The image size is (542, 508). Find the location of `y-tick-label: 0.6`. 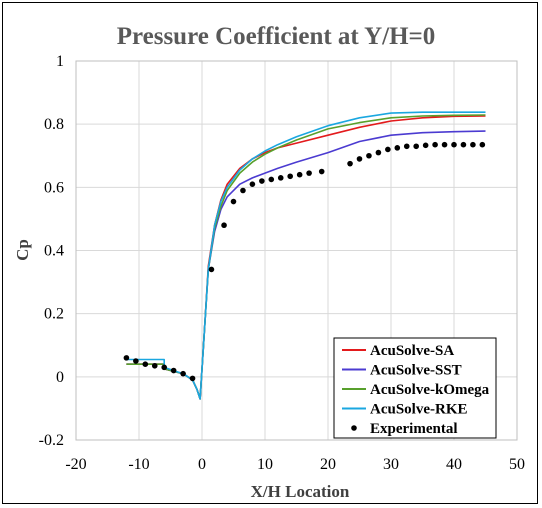

y-tick-label: 0.6 is located at coordinates (54, 187).